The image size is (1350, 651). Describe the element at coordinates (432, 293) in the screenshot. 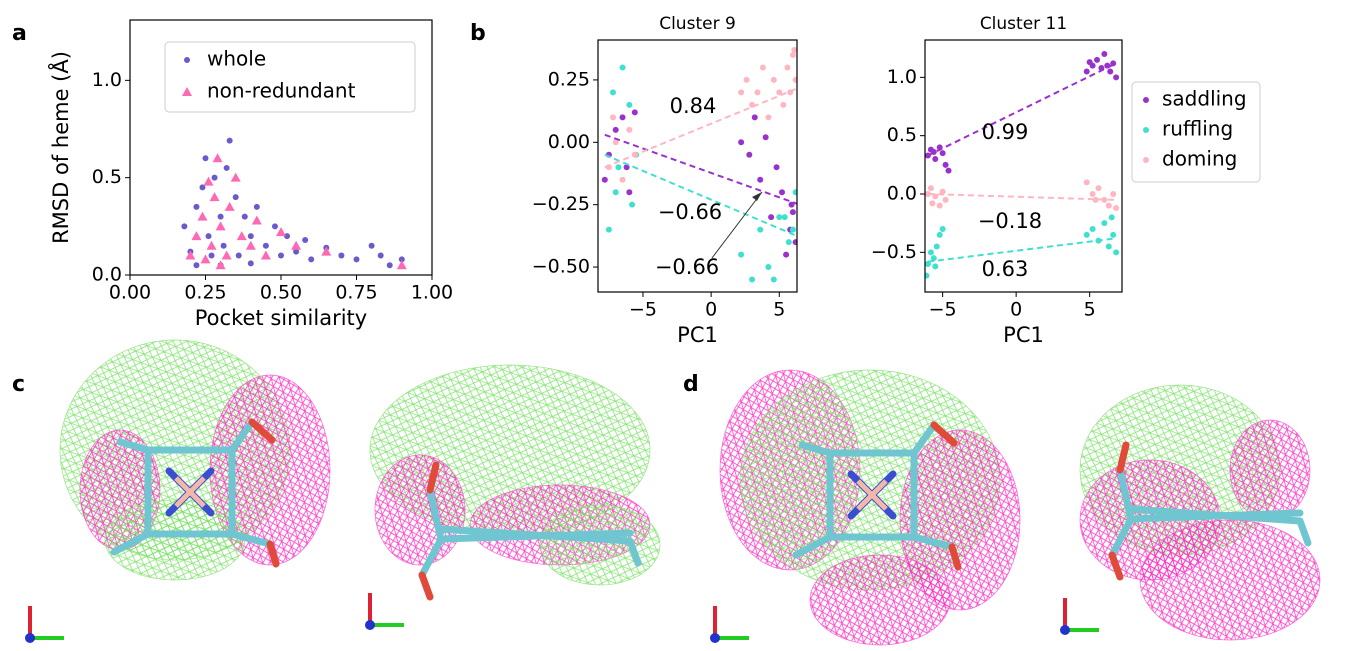

I see `x-tick-label: 1.00` at that location.